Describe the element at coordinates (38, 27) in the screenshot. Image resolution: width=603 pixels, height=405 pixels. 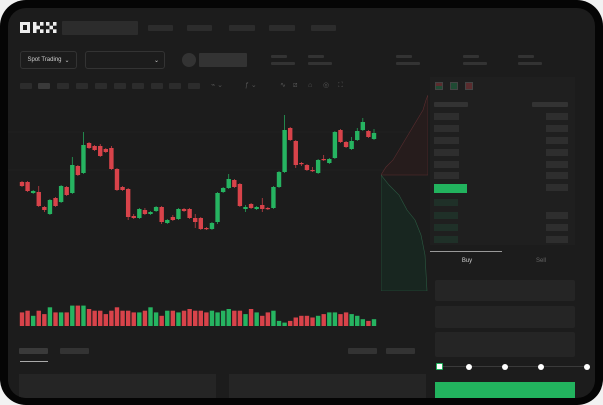
I see `okx-logo` at that location.